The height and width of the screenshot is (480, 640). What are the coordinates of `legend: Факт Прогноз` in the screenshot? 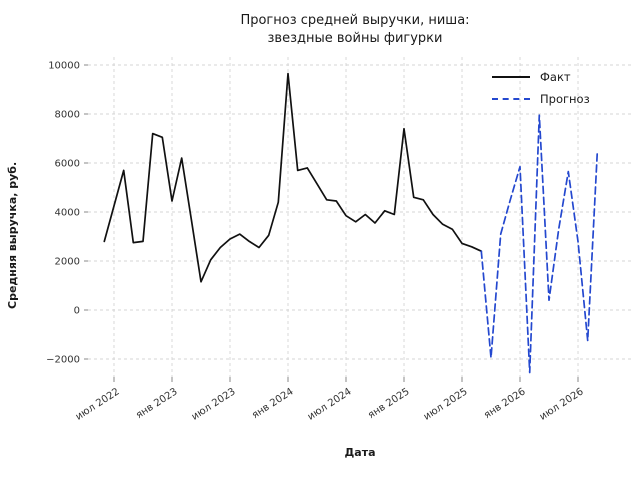 It's located at (541, 88).